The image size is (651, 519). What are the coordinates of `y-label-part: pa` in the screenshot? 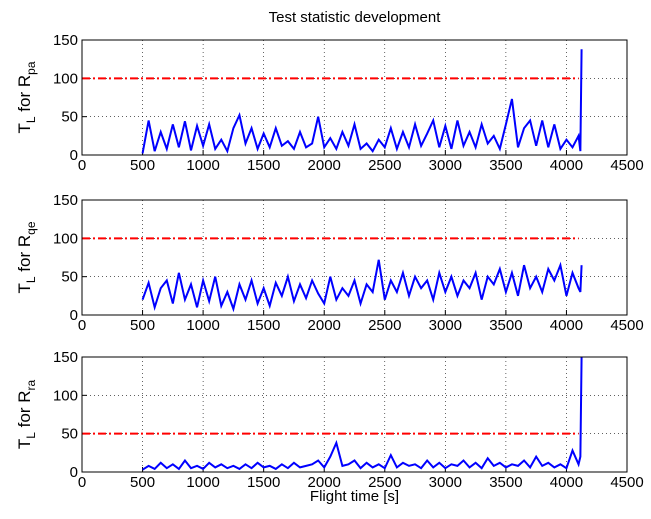 It's located at (31, 68).